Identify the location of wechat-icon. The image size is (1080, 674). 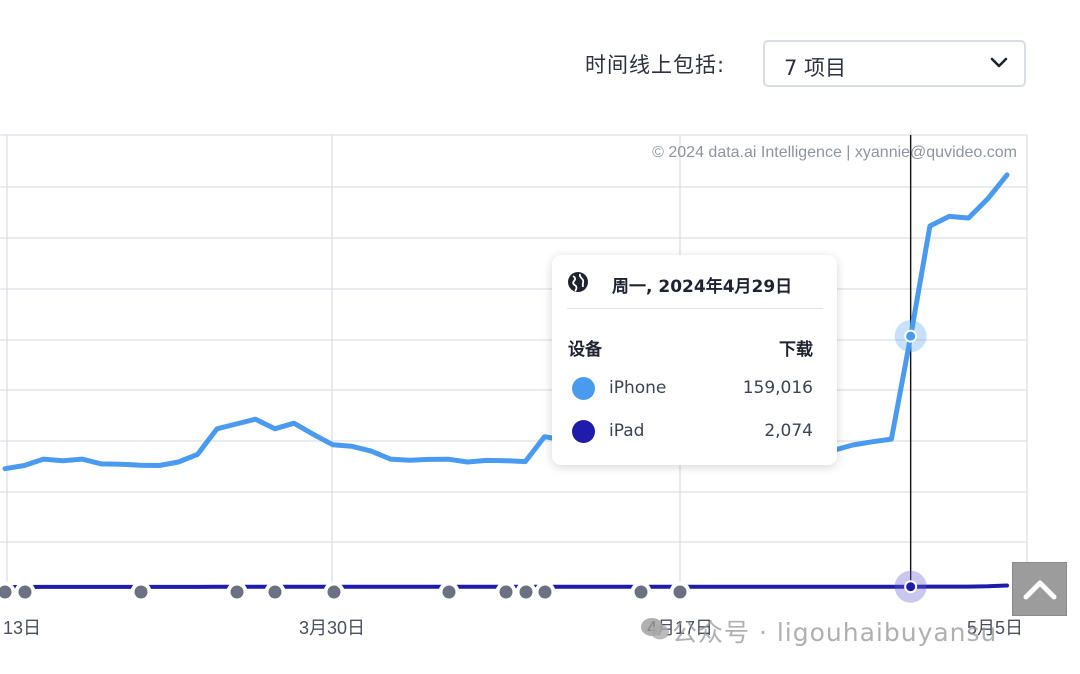
(655, 629).